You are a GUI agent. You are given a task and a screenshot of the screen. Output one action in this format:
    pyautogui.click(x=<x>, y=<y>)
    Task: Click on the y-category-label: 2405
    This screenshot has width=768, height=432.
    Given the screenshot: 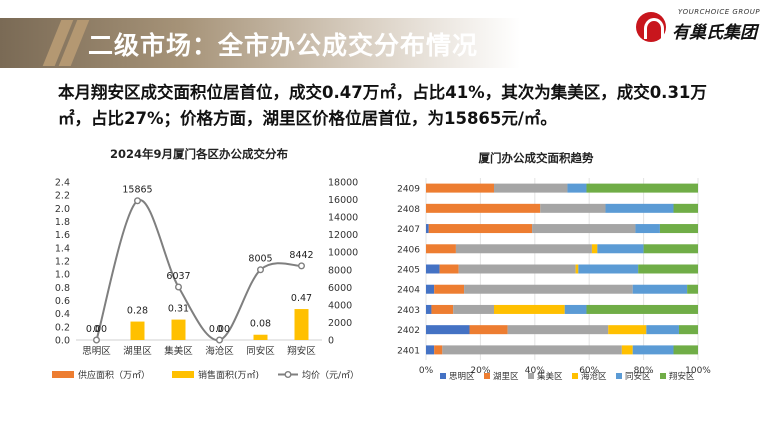 What is the action you would take?
    pyautogui.click(x=408, y=271)
    